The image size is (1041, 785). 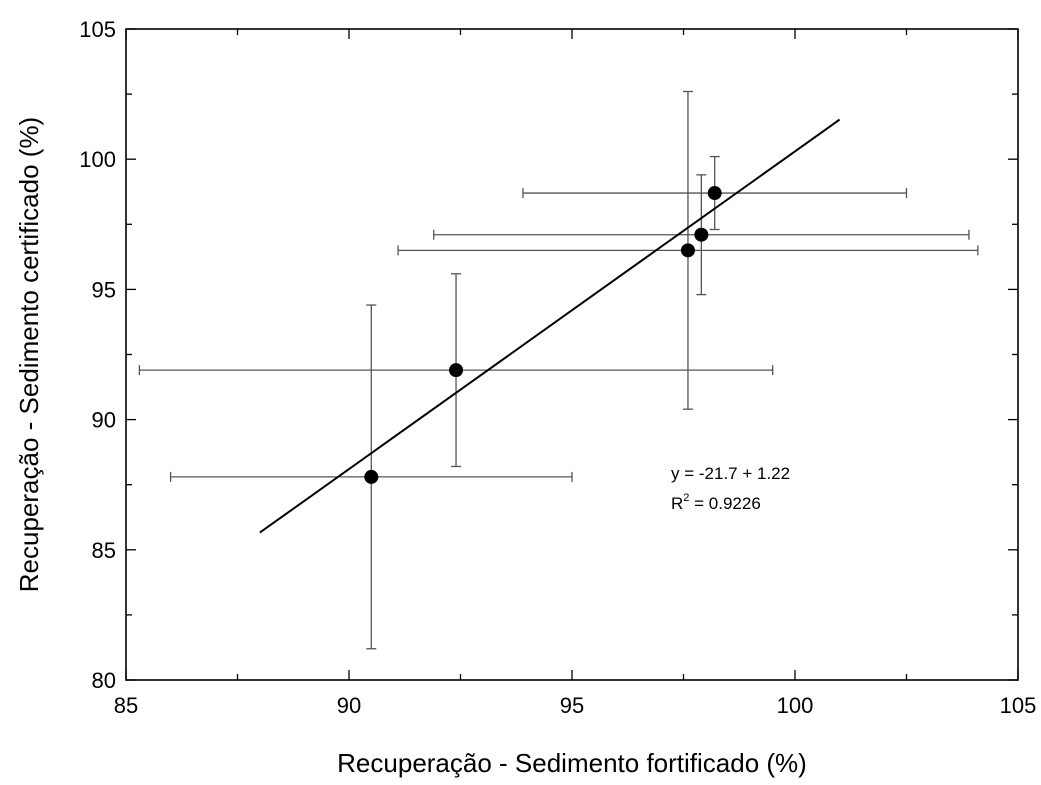 I want to click on r-squared-label: R2 = 0.9226, so click(x=716, y=502).